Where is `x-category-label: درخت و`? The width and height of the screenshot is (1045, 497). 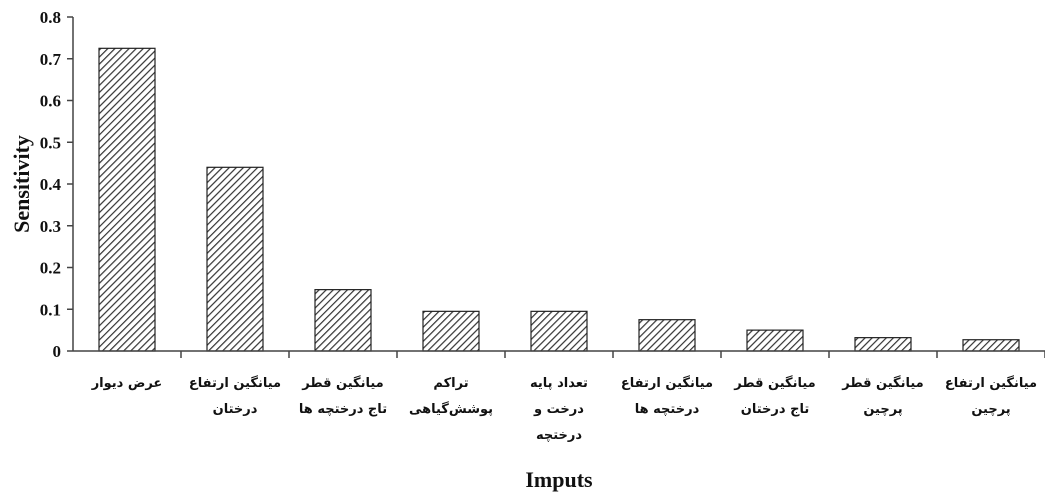
x-category-label: درخت و is located at coordinates (558, 409).